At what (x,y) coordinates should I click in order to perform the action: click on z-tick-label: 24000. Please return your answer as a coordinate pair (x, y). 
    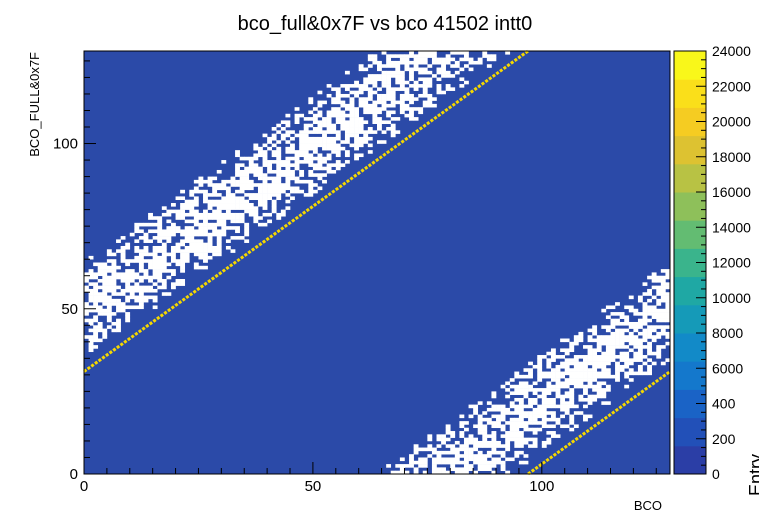
    Looking at the image, I should click on (731, 51).